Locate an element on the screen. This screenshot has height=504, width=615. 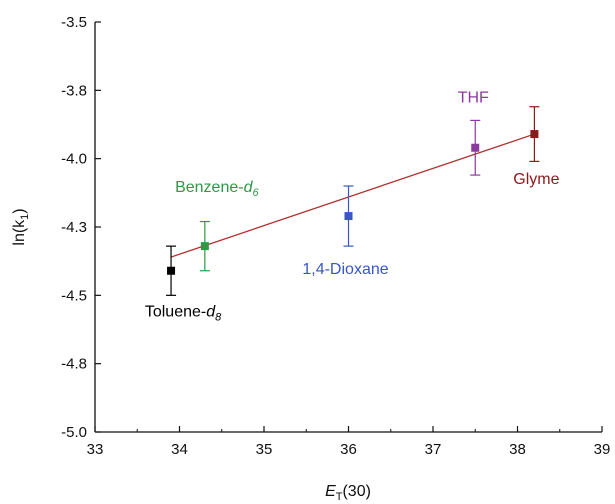
x-tick-label: 38 is located at coordinates (517, 449).